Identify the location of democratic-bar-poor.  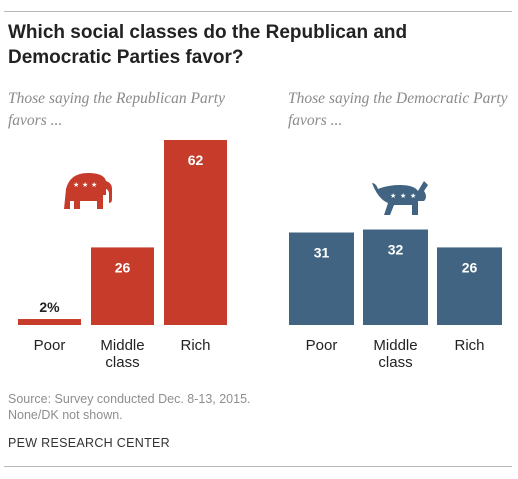
(321, 278).